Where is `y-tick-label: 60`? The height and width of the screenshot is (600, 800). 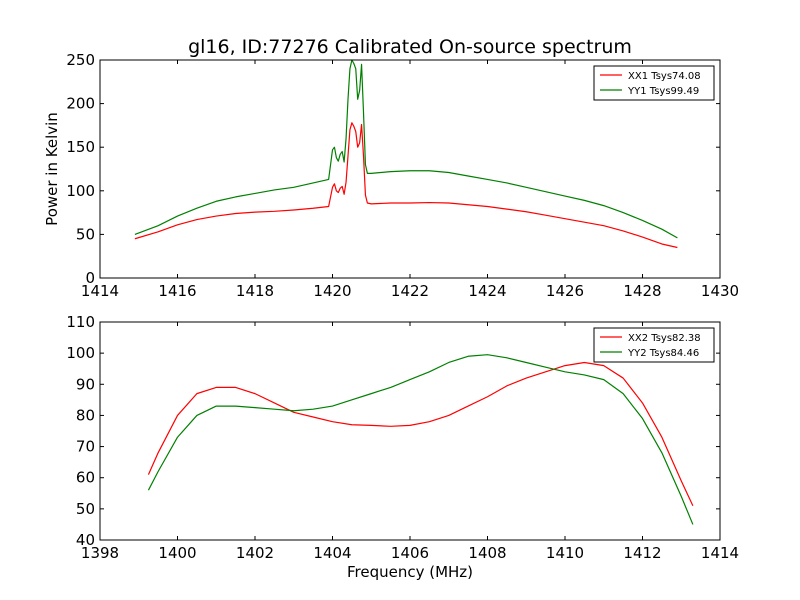
y-tick-label: 60 is located at coordinates (85, 478).